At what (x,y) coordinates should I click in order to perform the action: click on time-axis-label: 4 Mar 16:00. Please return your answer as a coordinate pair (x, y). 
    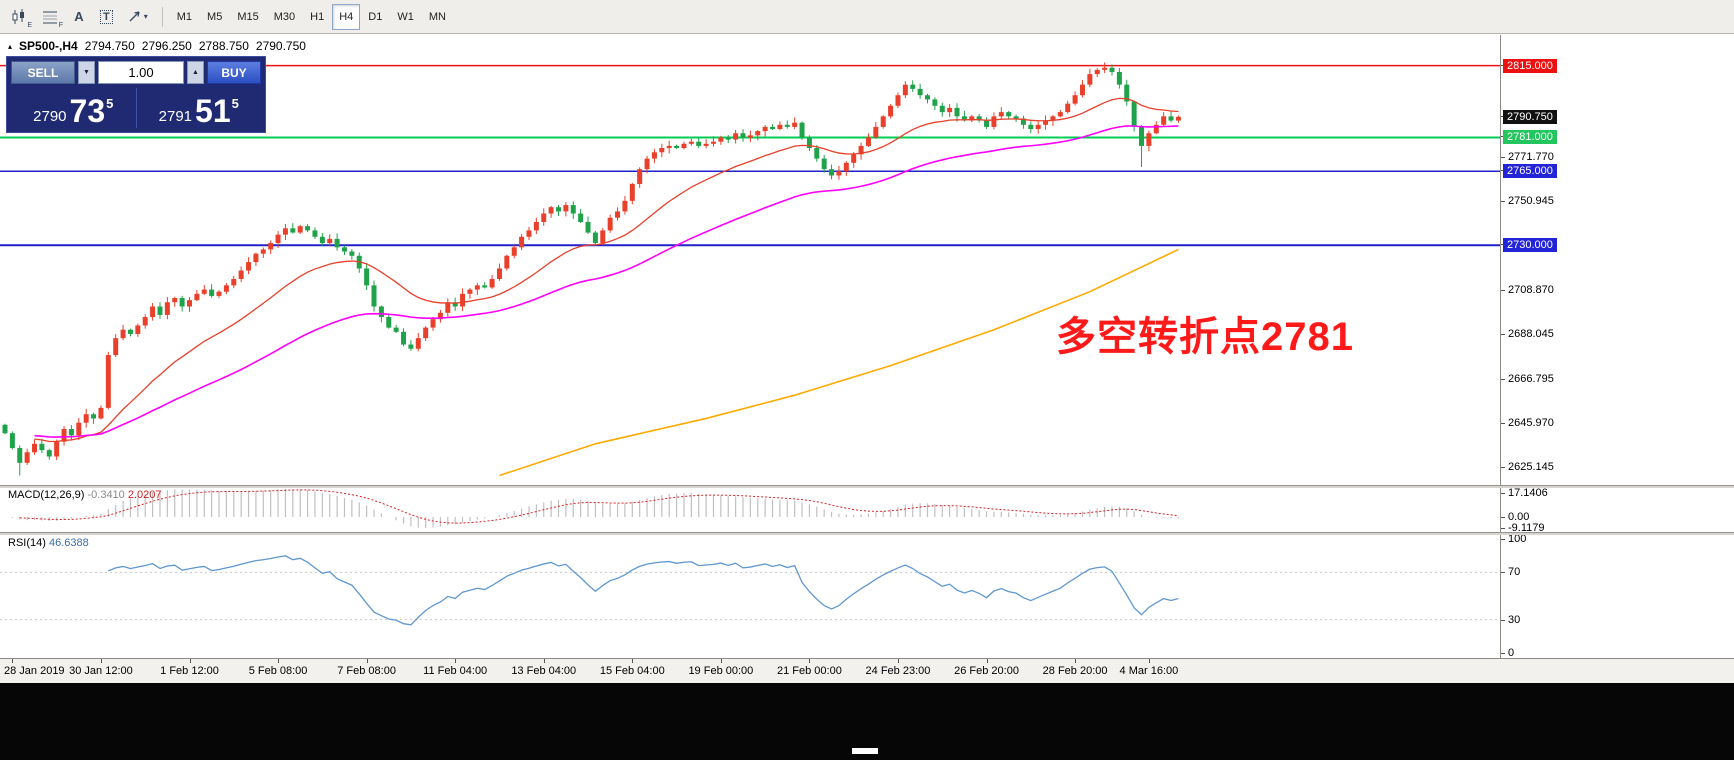
    Looking at the image, I should click on (1149, 671).